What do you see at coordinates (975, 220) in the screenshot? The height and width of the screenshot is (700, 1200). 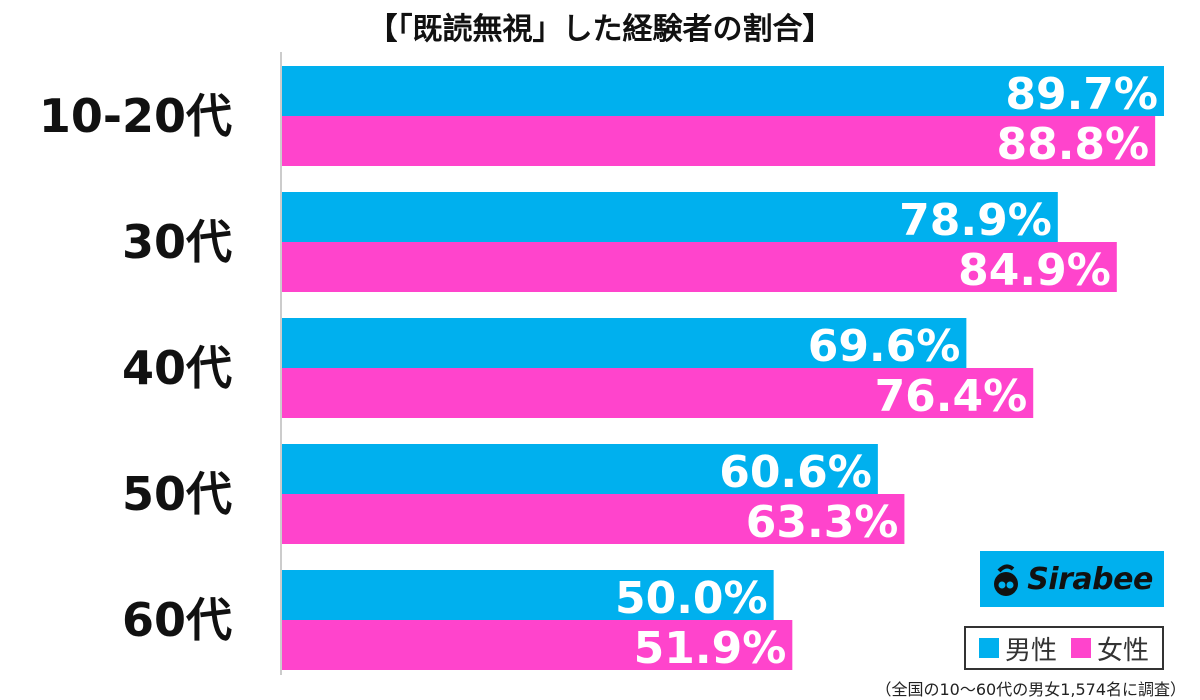 I see `data-label: 78.9%` at bounding box center [975, 220].